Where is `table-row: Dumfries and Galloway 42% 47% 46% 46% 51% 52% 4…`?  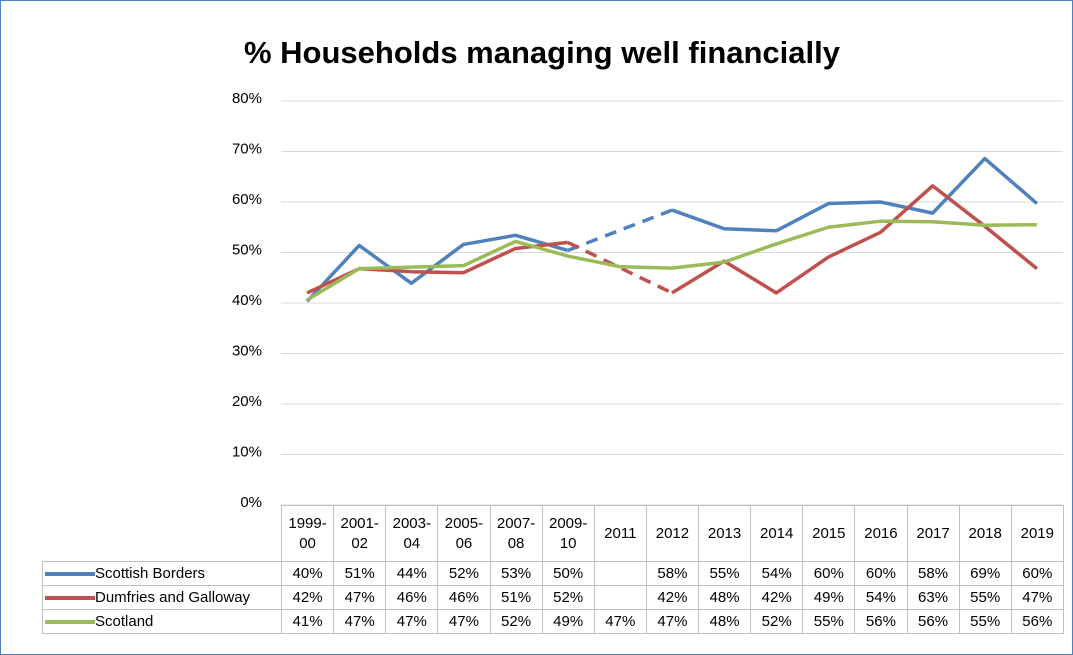
table-row: Dumfries and Galloway 42% 47% 46% 46% 51% 52% 4… is located at coordinates (553, 597).